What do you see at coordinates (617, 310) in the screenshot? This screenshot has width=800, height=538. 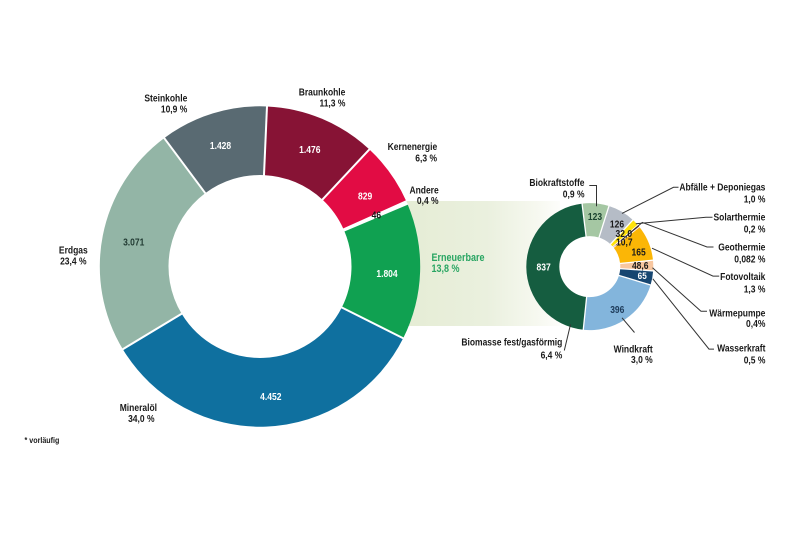 I see `svg-text: 396` at bounding box center [617, 310].